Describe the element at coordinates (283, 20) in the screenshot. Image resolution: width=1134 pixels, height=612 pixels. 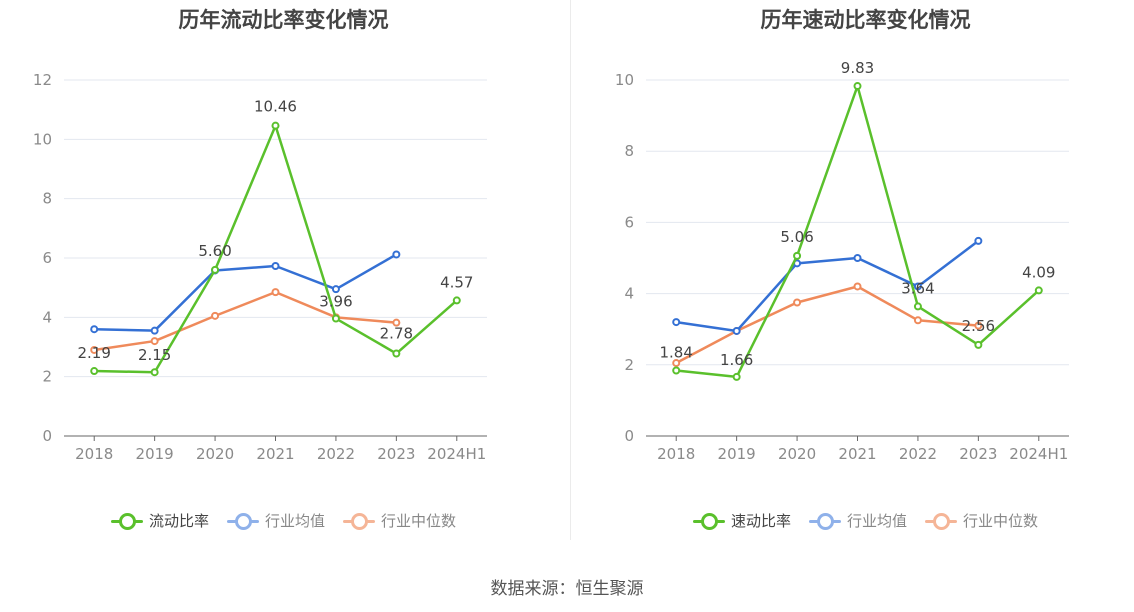
I see `chart-title: 历年流动比率变化情况` at that location.